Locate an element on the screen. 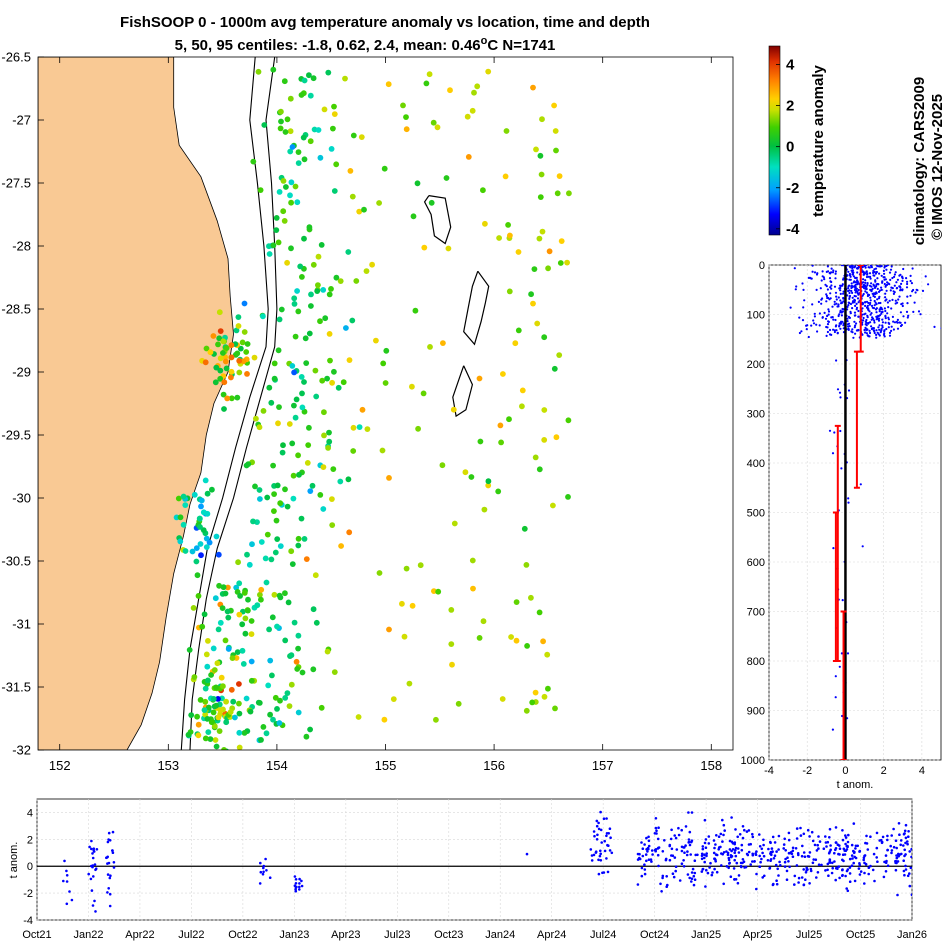 The width and height of the screenshot is (950, 950). timeseries-y-tick-label: 4 is located at coordinates (30, 813).